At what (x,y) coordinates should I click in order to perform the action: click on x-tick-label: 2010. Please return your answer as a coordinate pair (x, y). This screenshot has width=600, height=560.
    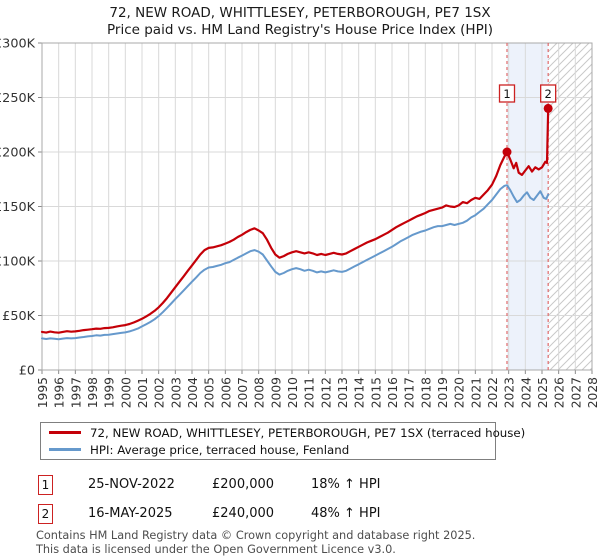
    Looking at the image, I should click on (293, 392).